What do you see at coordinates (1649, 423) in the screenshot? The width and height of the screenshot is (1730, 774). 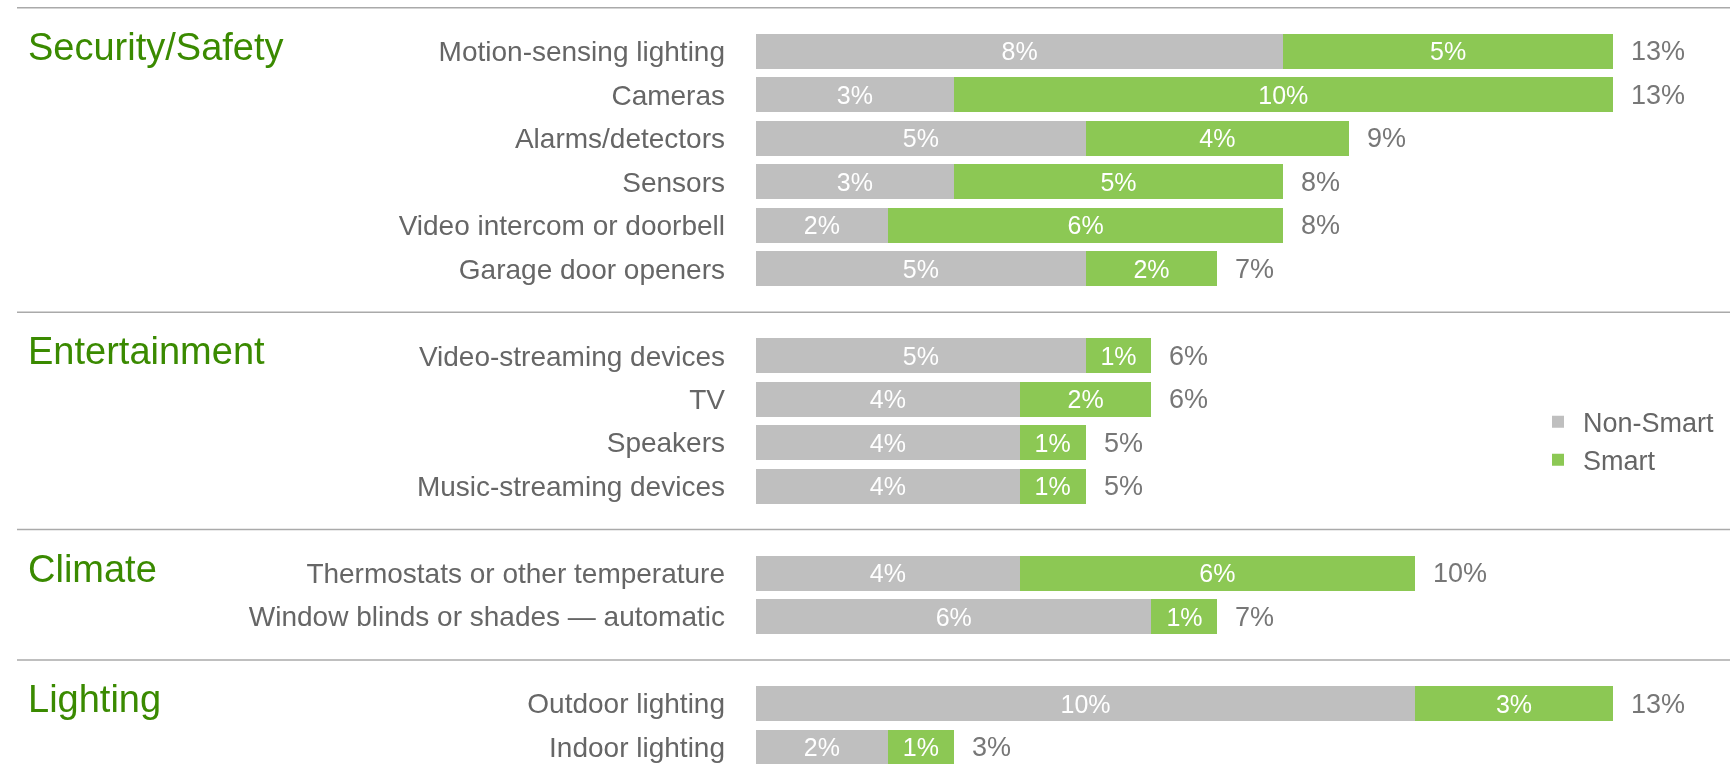 I see `legend-label: Non-Smart` at bounding box center [1649, 423].